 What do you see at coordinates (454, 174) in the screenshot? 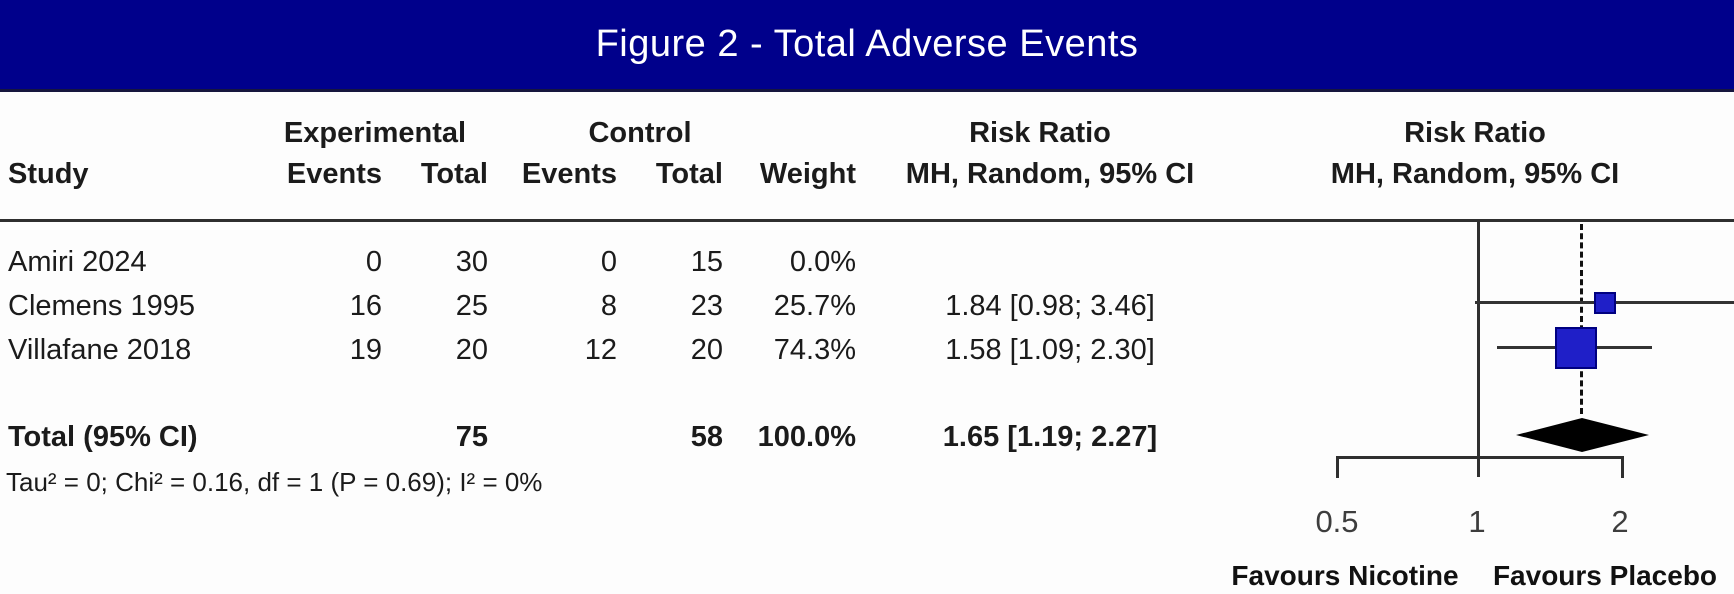
I see `header-total-experimental: Total` at bounding box center [454, 174].